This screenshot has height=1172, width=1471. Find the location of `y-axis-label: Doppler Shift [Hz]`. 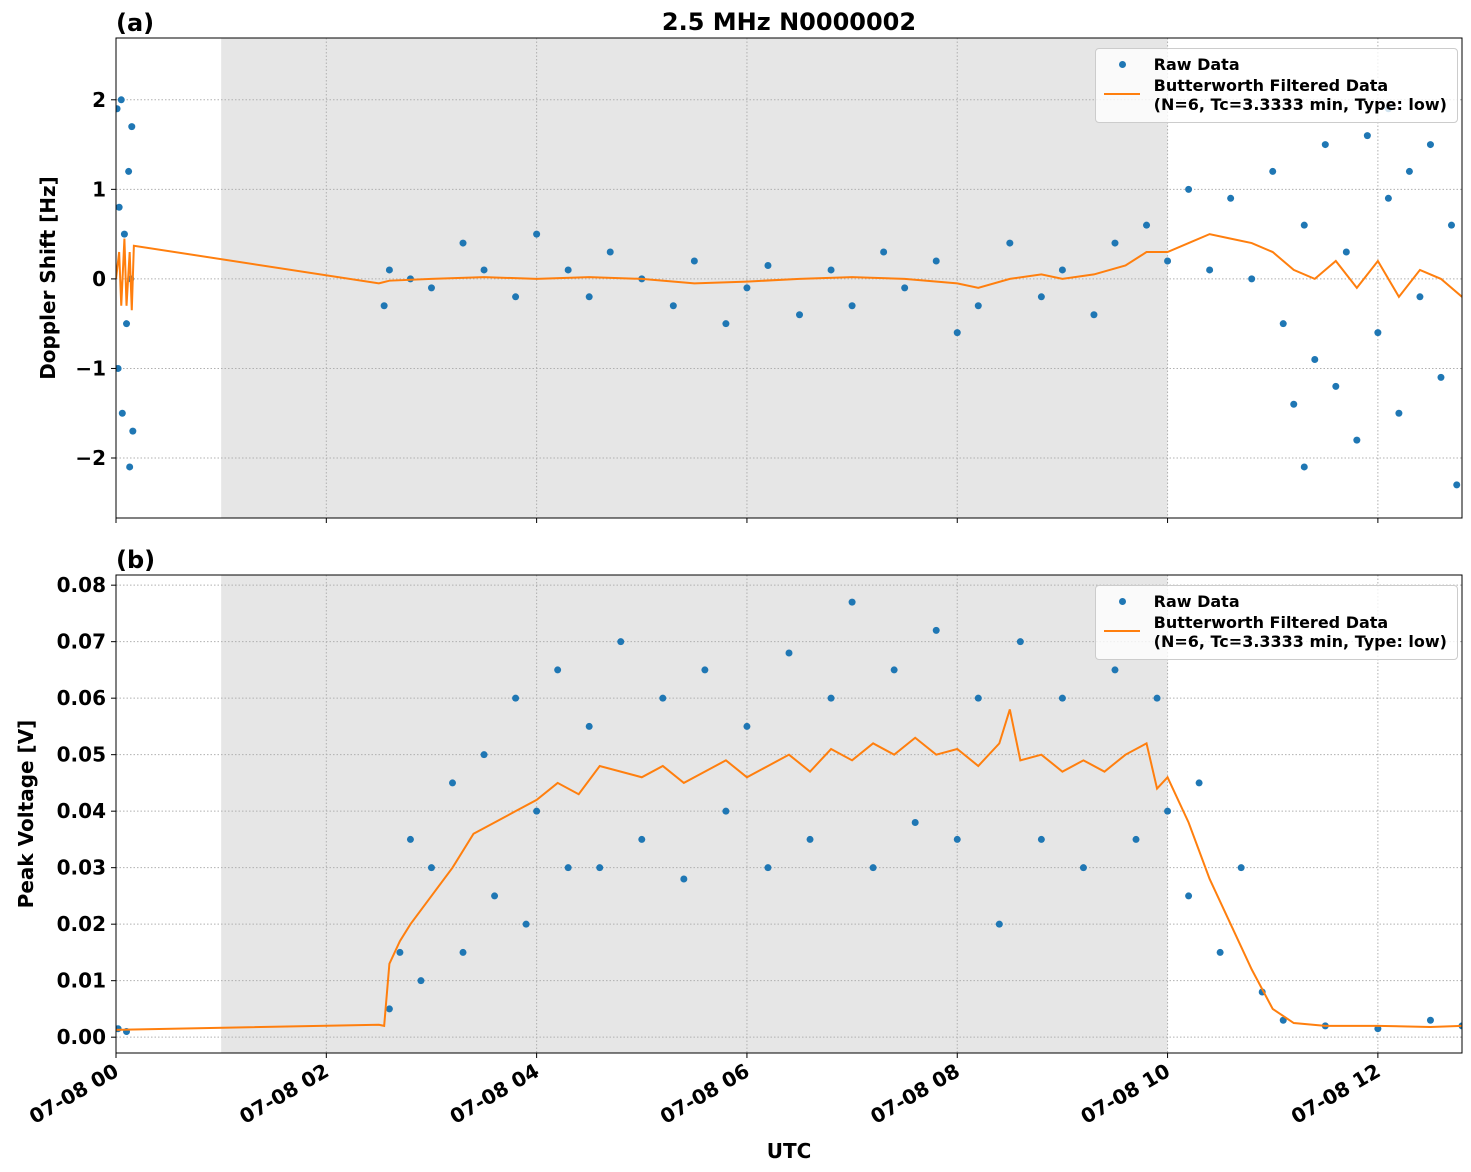

y-axis-label: Doppler Shift [Hz] is located at coordinates (48, 278).